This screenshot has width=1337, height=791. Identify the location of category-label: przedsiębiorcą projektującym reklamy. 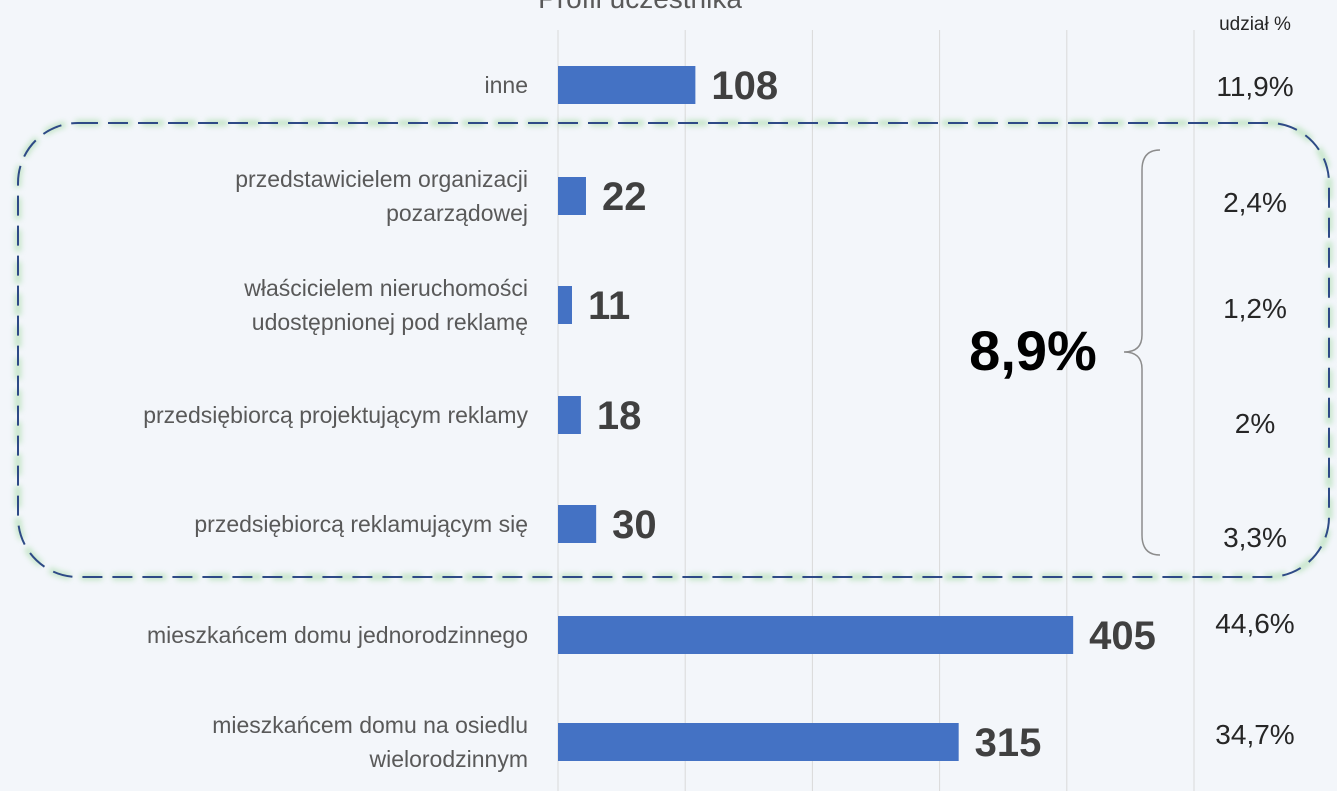
(335, 415).